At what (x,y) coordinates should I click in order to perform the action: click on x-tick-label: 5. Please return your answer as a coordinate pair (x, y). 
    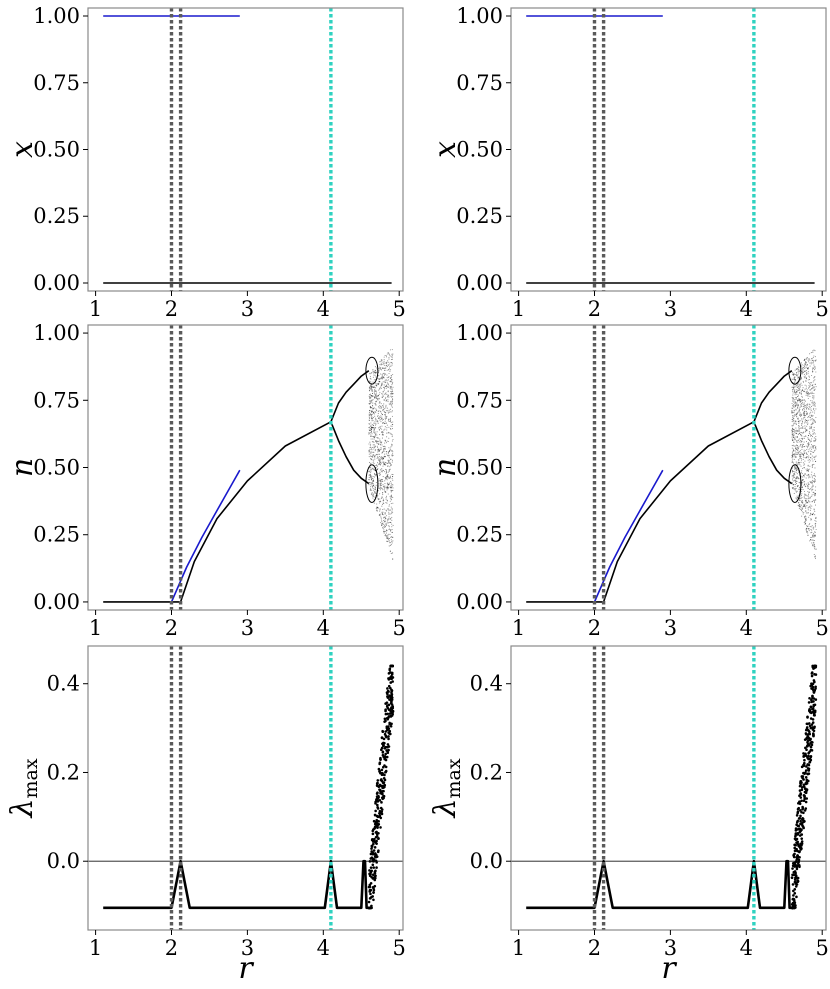
    Looking at the image, I should click on (822, 309).